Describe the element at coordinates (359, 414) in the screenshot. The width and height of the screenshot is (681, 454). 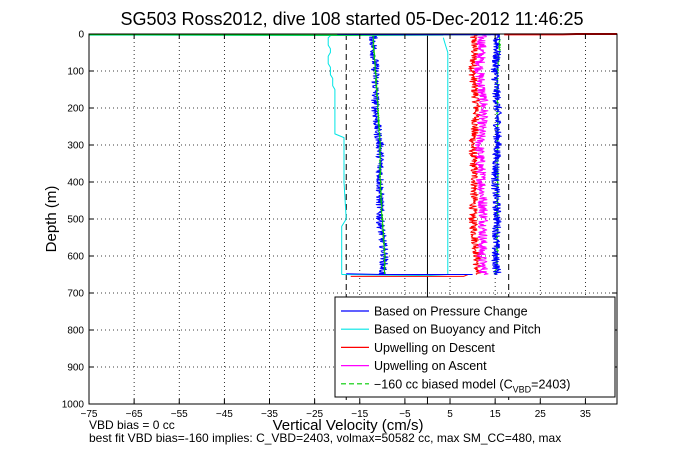
I see `x-tick-label: −15` at that location.